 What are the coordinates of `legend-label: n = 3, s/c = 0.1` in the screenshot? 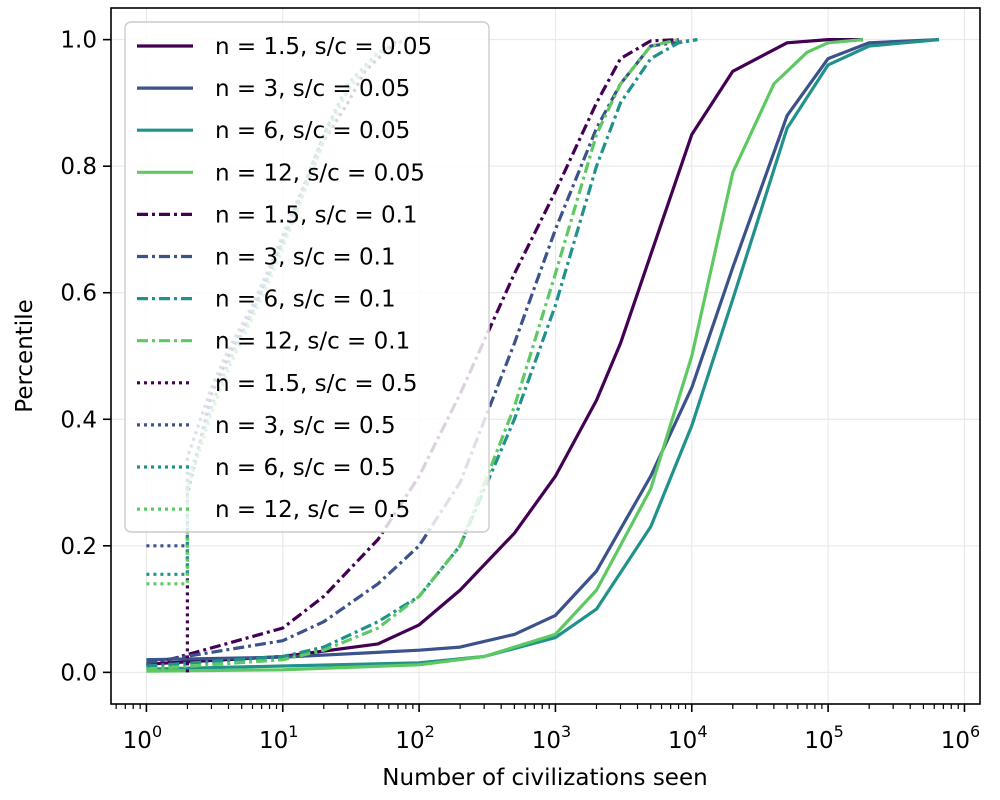 It's located at (305, 258).